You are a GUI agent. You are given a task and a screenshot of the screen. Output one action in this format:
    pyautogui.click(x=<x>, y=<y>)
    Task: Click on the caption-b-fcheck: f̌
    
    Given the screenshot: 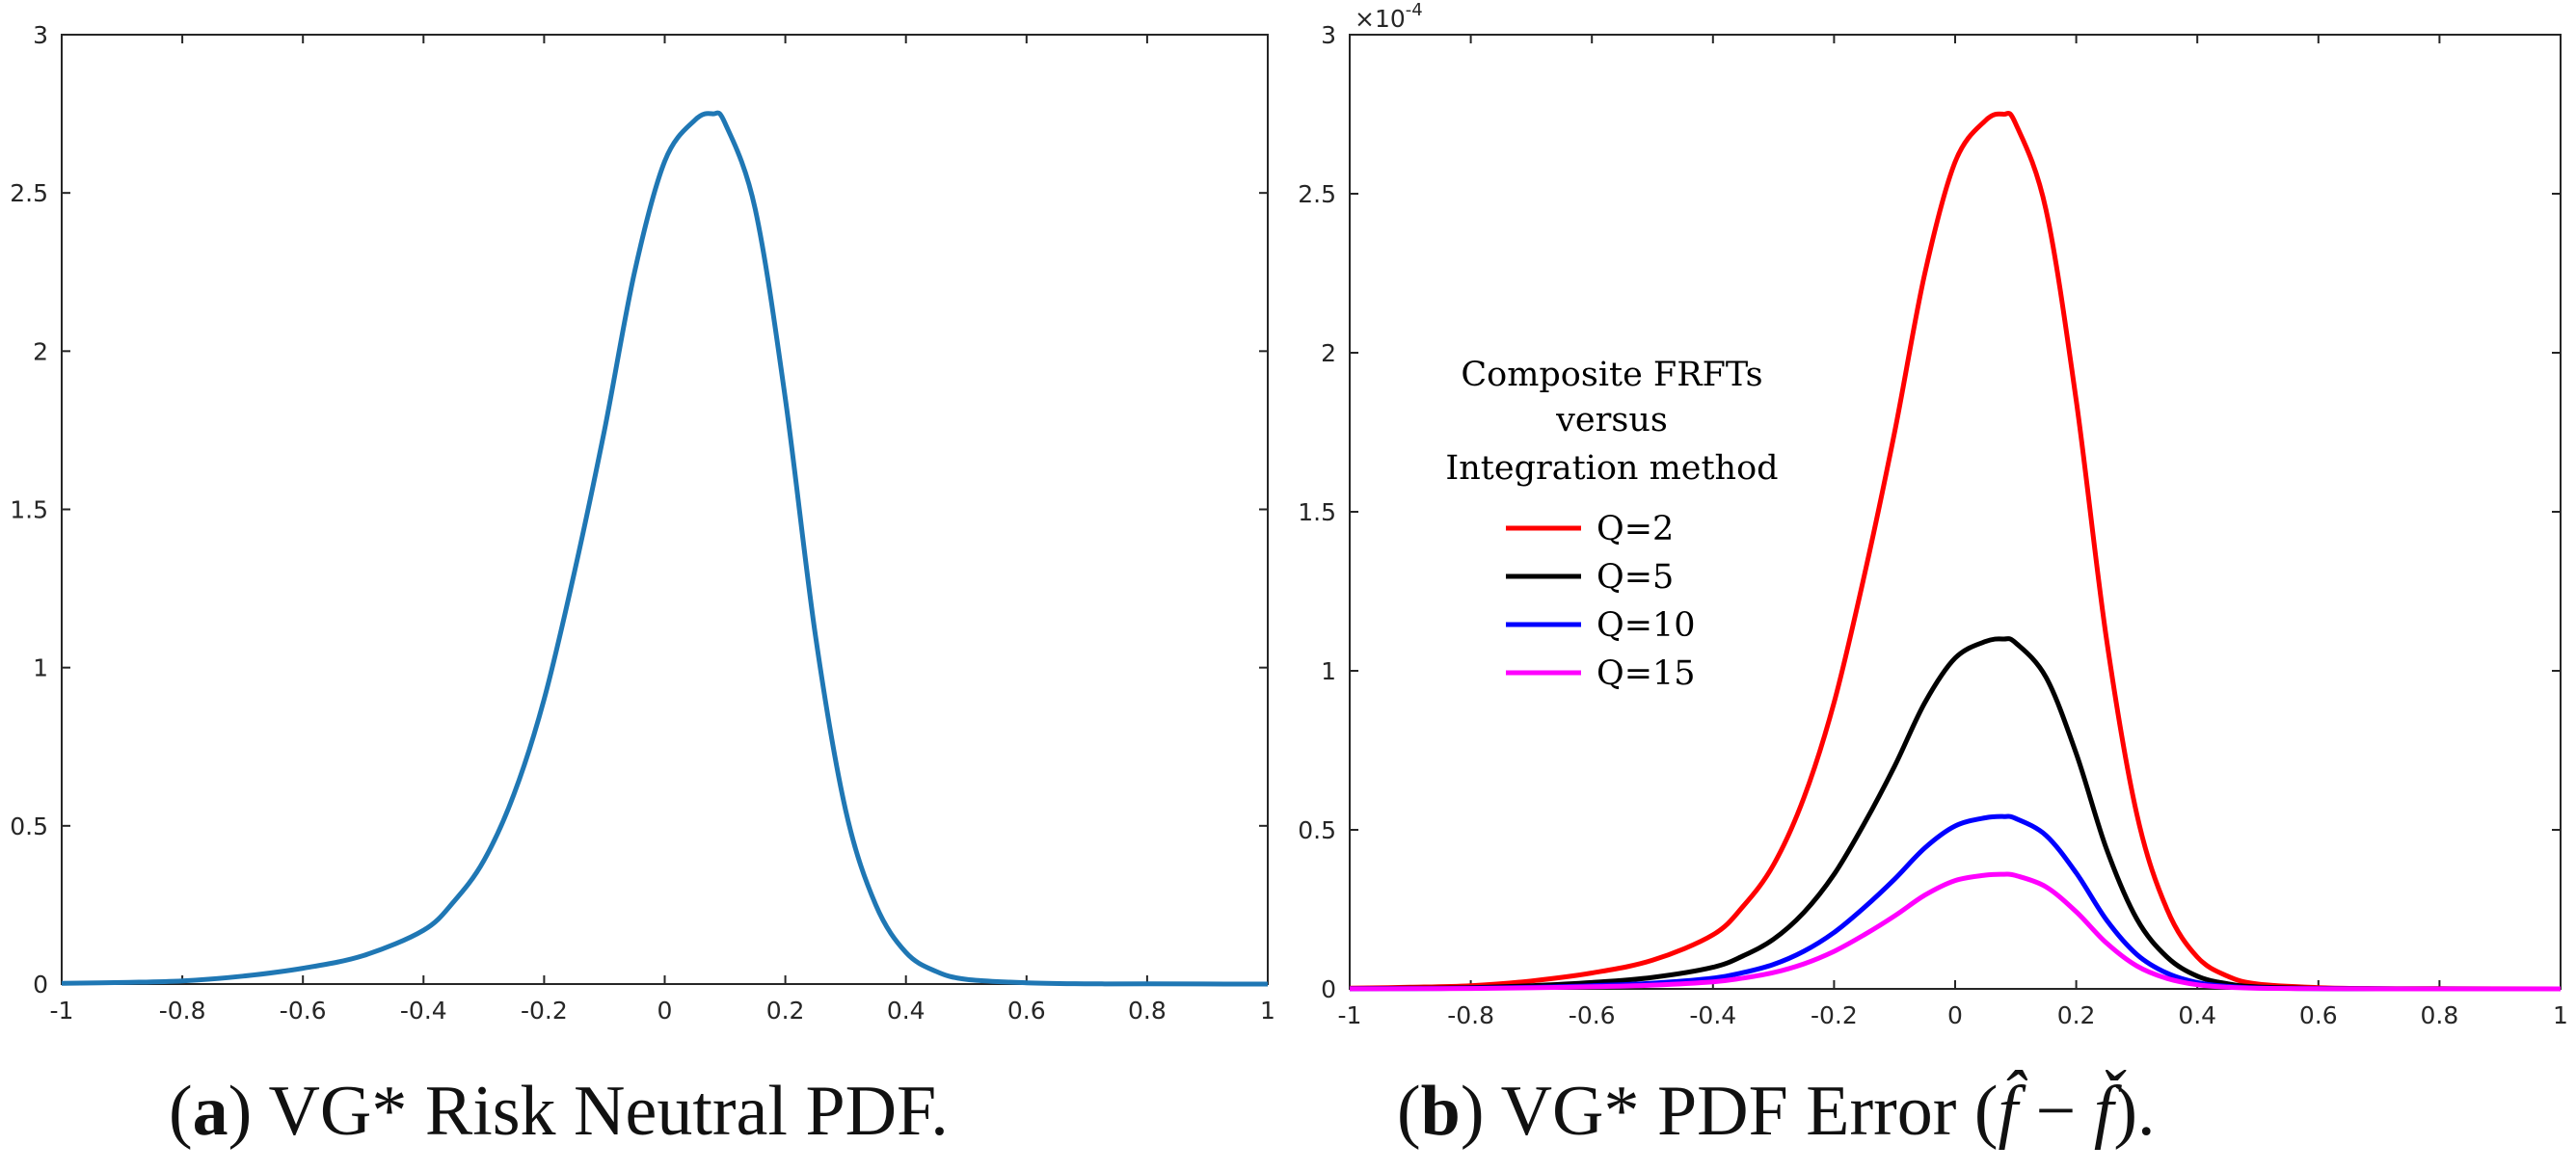 What is the action you would take?
    pyautogui.click(x=2103, y=1111)
    